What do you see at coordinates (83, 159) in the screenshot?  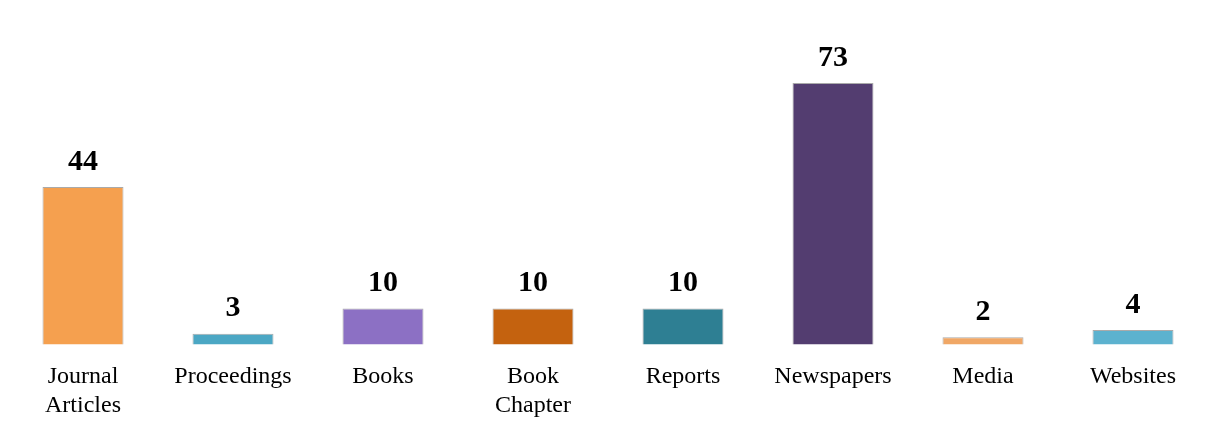 I see `data-label: 44` at bounding box center [83, 159].